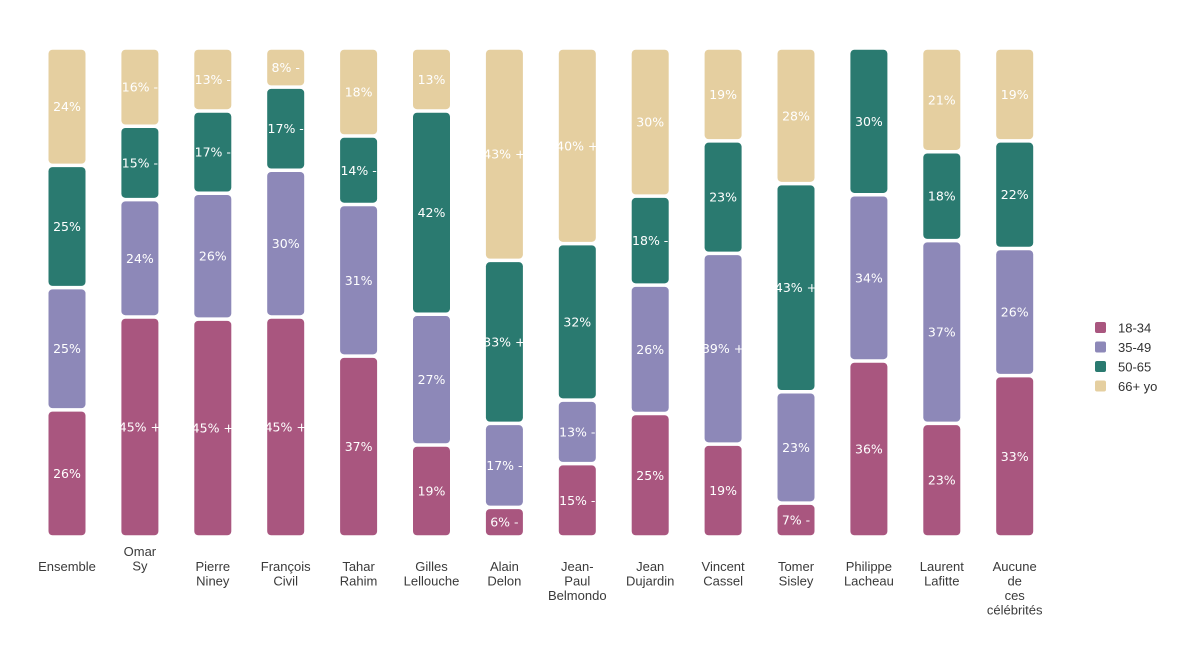 Image resolution: width=1200 pixels, height=658 pixels. I want to click on category-label: Gilles Lellouche, so click(432, 574).